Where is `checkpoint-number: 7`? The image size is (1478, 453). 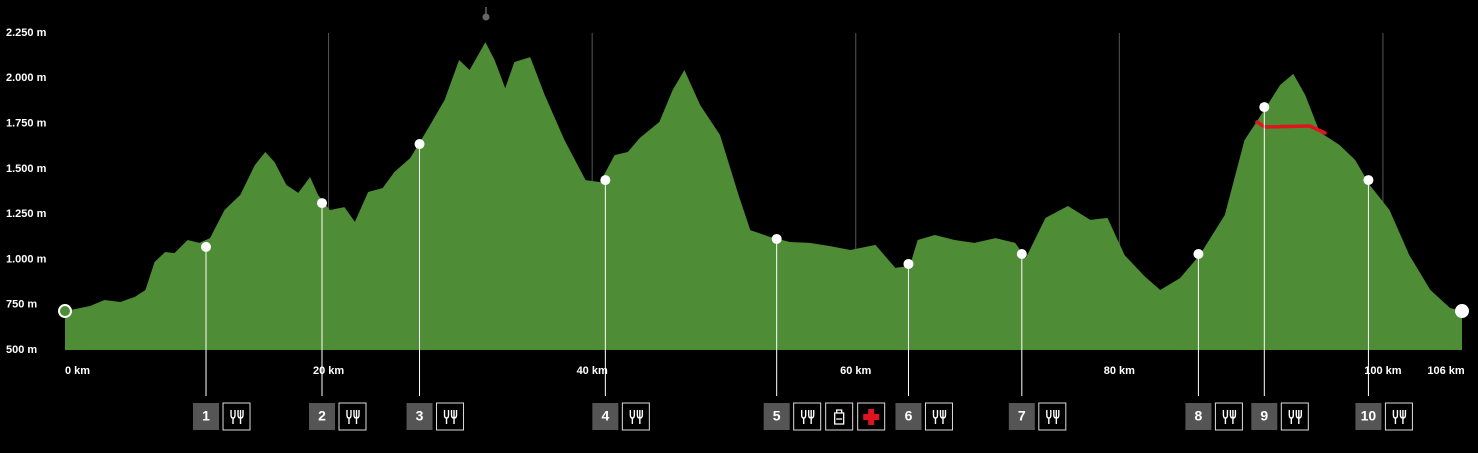 checkpoint-number: 7 is located at coordinates (1022, 416).